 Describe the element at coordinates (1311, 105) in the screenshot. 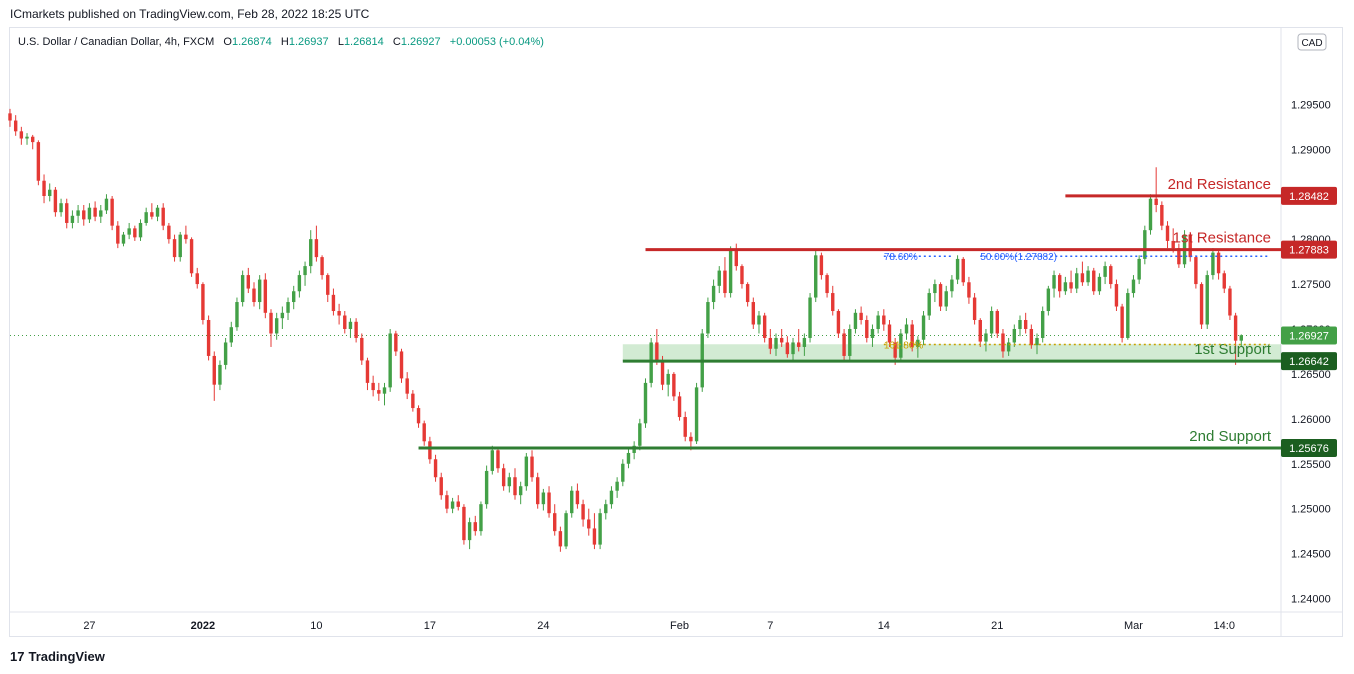

I see `price-tick-label: 1.29500` at that location.